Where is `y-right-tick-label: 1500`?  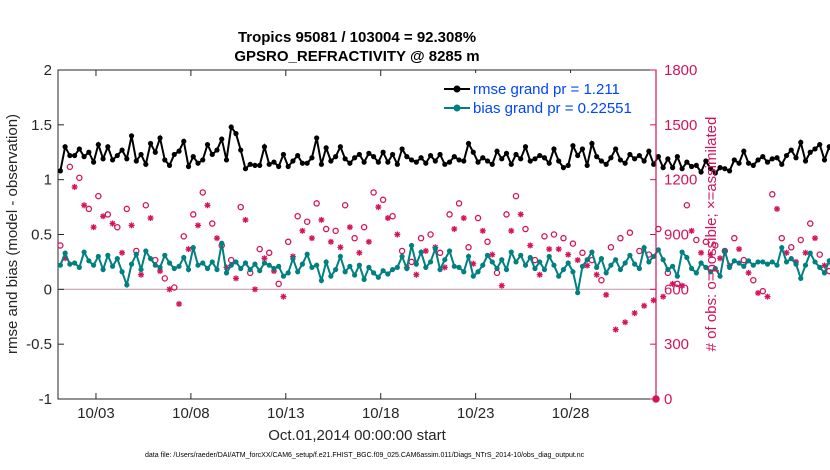
y-right-tick-label: 1500 is located at coordinates (680, 125).